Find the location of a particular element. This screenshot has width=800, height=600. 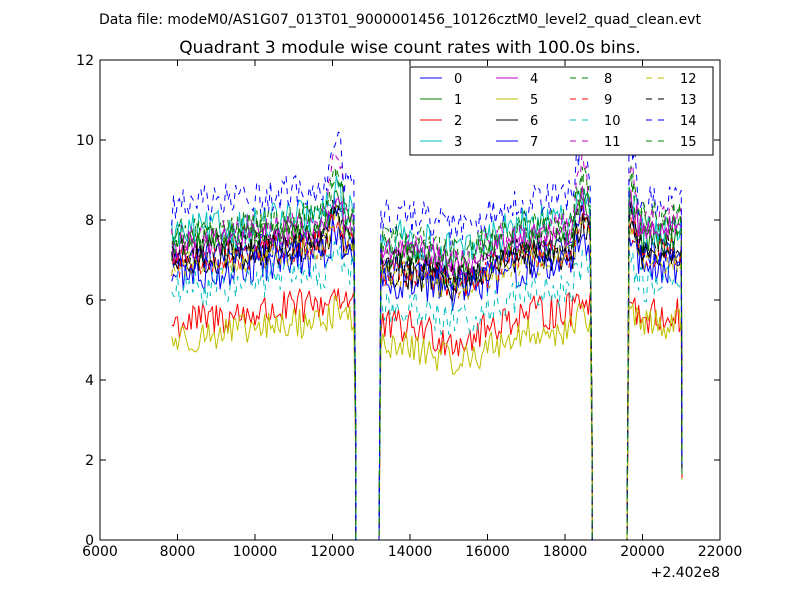

legend-box is located at coordinates (561, 111).